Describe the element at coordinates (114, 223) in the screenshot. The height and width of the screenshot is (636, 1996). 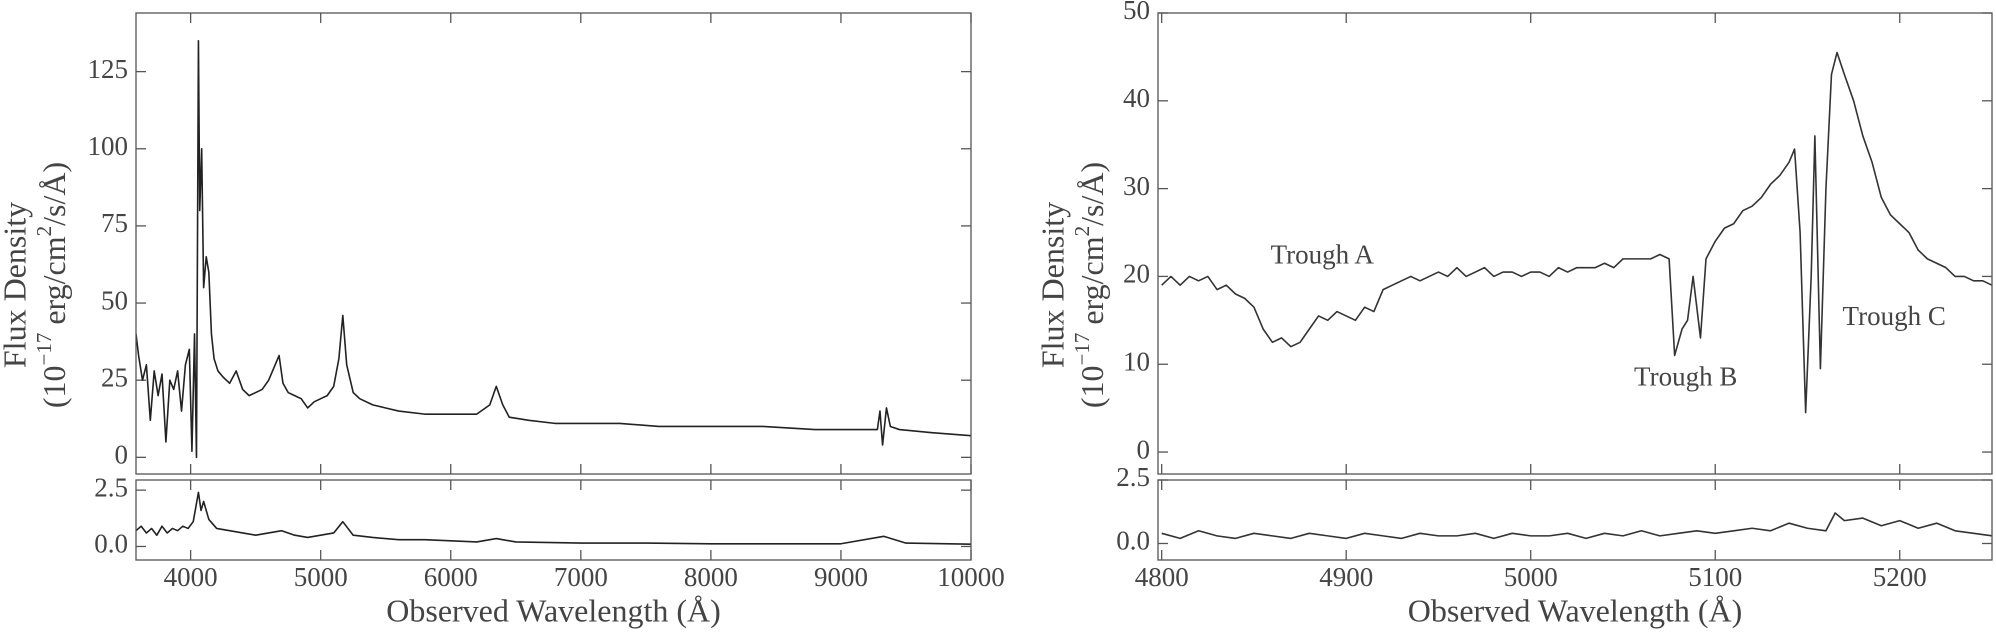
I see `y-tick-label: 75` at that location.